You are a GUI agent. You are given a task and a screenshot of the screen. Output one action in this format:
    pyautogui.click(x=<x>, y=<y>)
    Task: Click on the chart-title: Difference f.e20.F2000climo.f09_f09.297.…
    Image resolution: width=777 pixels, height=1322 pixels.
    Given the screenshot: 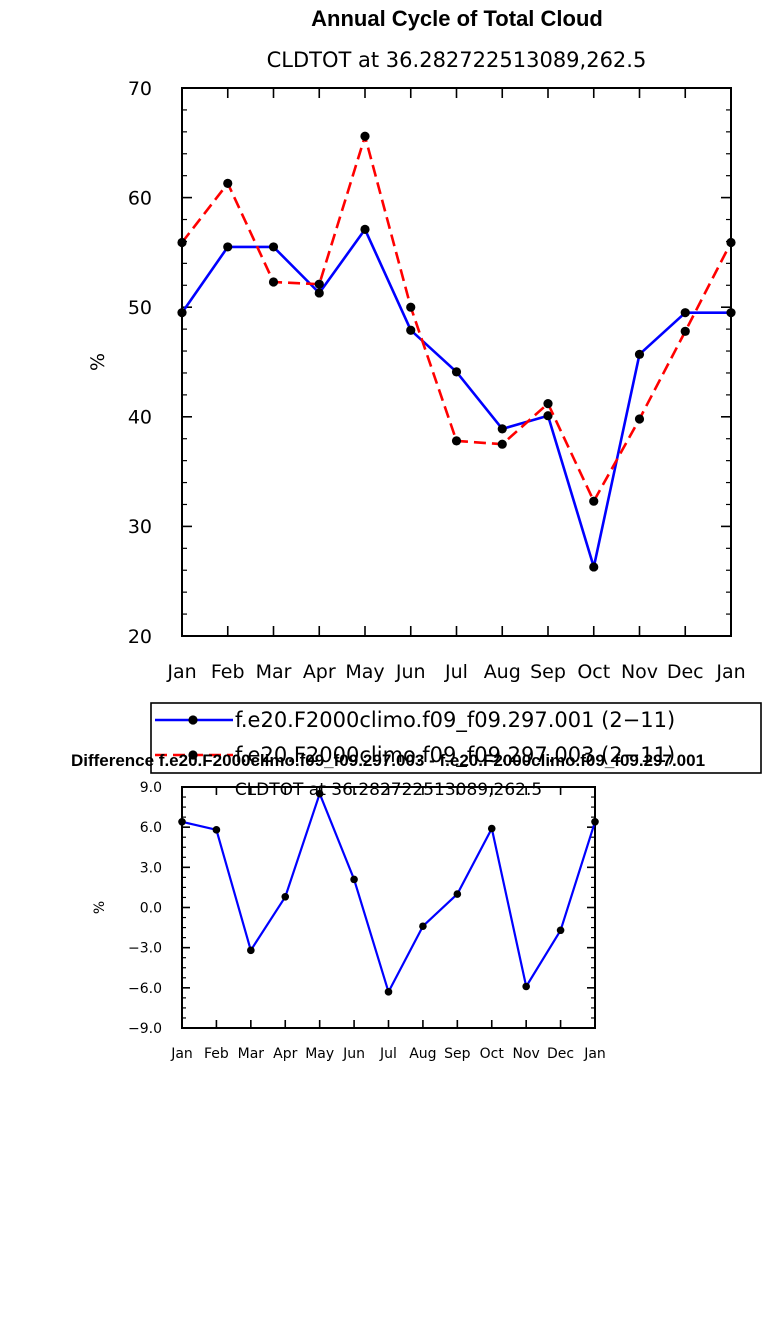 What is the action you would take?
    pyautogui.click(x=388, y=760)
    